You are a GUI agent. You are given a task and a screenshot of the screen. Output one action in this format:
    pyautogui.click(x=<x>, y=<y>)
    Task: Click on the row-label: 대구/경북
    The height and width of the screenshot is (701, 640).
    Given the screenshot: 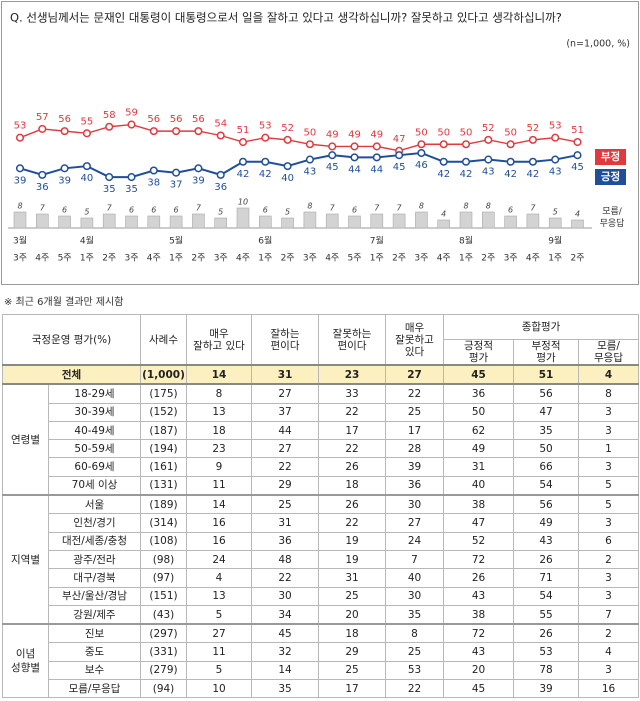 What is the action you would take?
    pyautogui.click(x=94, y=578)
    